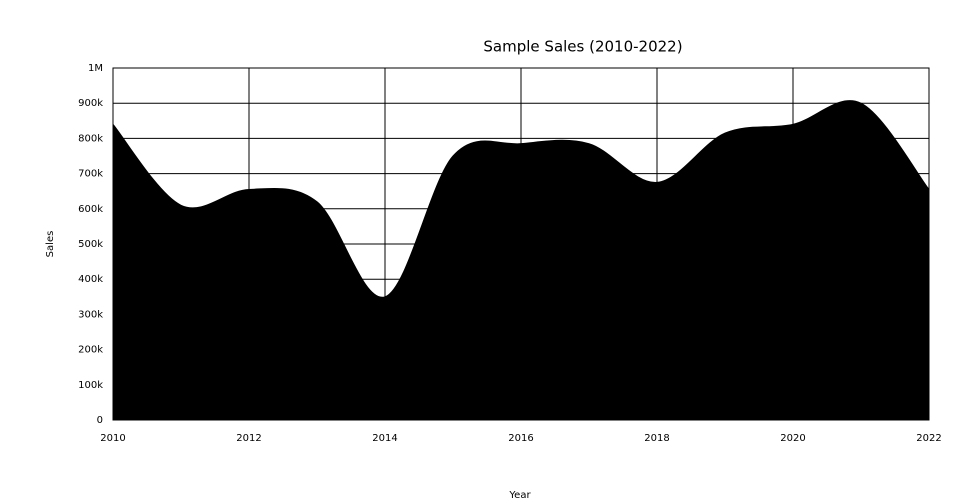 The width and height of the screenshot is (960, 500). Describe the element at coordinates (90, 385) in the screenshot. I see `y-tick-label: 100k` at that location.